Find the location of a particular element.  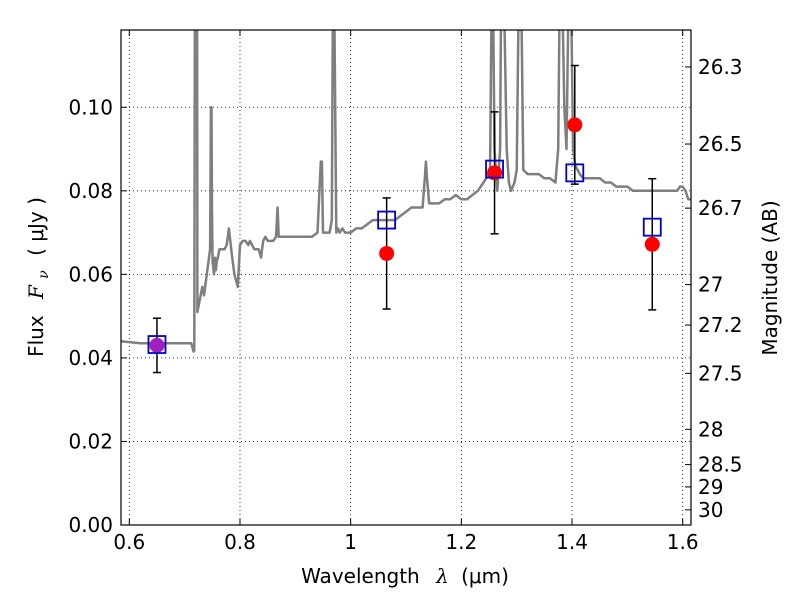

y2-tick-label: 27.2 is located at coordinates (720, 325).